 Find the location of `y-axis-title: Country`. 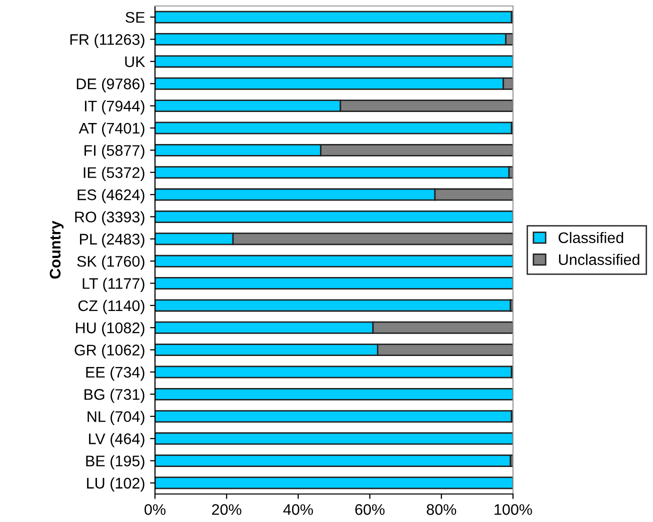

y-axis-title: Country is located at coordinates (57, 249).